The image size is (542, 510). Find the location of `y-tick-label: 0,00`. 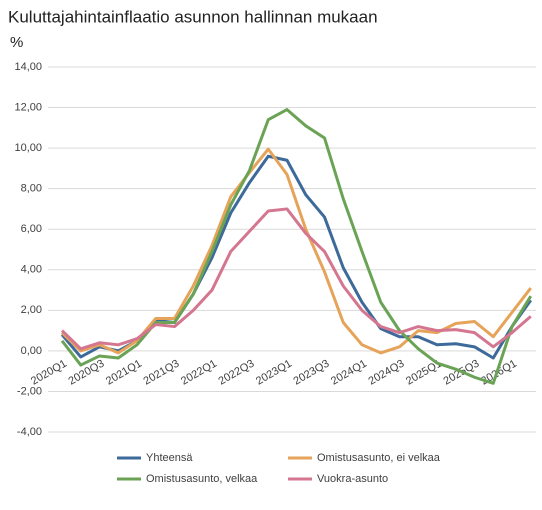

y-tick-label: 0,00 is located at coordinates (31, 351).